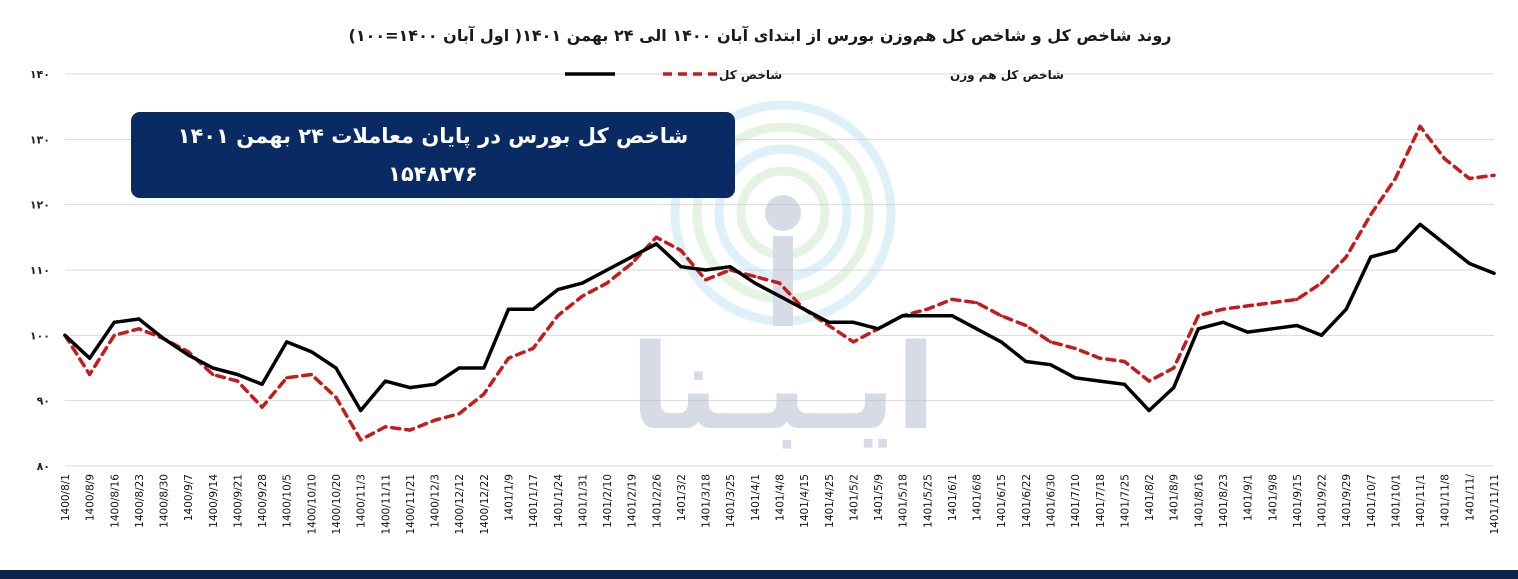 The width and height of the screenshot is (1518, 579). I want to click on y-tick-label: ۱۳۰, so click(40, 139).